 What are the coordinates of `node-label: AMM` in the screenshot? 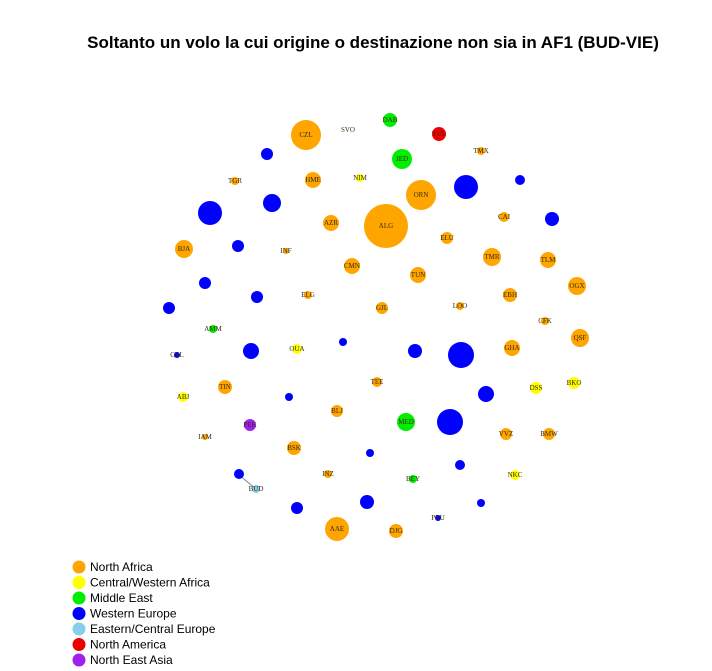 It's located at (213, 329).